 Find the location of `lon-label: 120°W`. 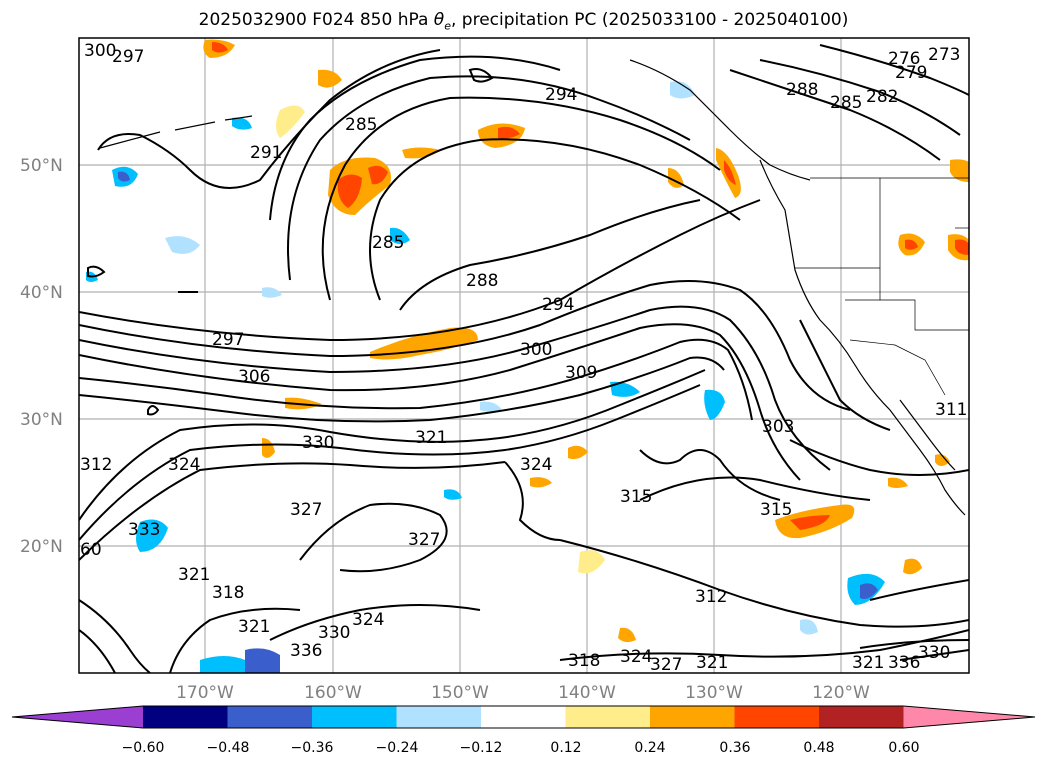

lon-label: 120°W is located at coordinates (841, 693).